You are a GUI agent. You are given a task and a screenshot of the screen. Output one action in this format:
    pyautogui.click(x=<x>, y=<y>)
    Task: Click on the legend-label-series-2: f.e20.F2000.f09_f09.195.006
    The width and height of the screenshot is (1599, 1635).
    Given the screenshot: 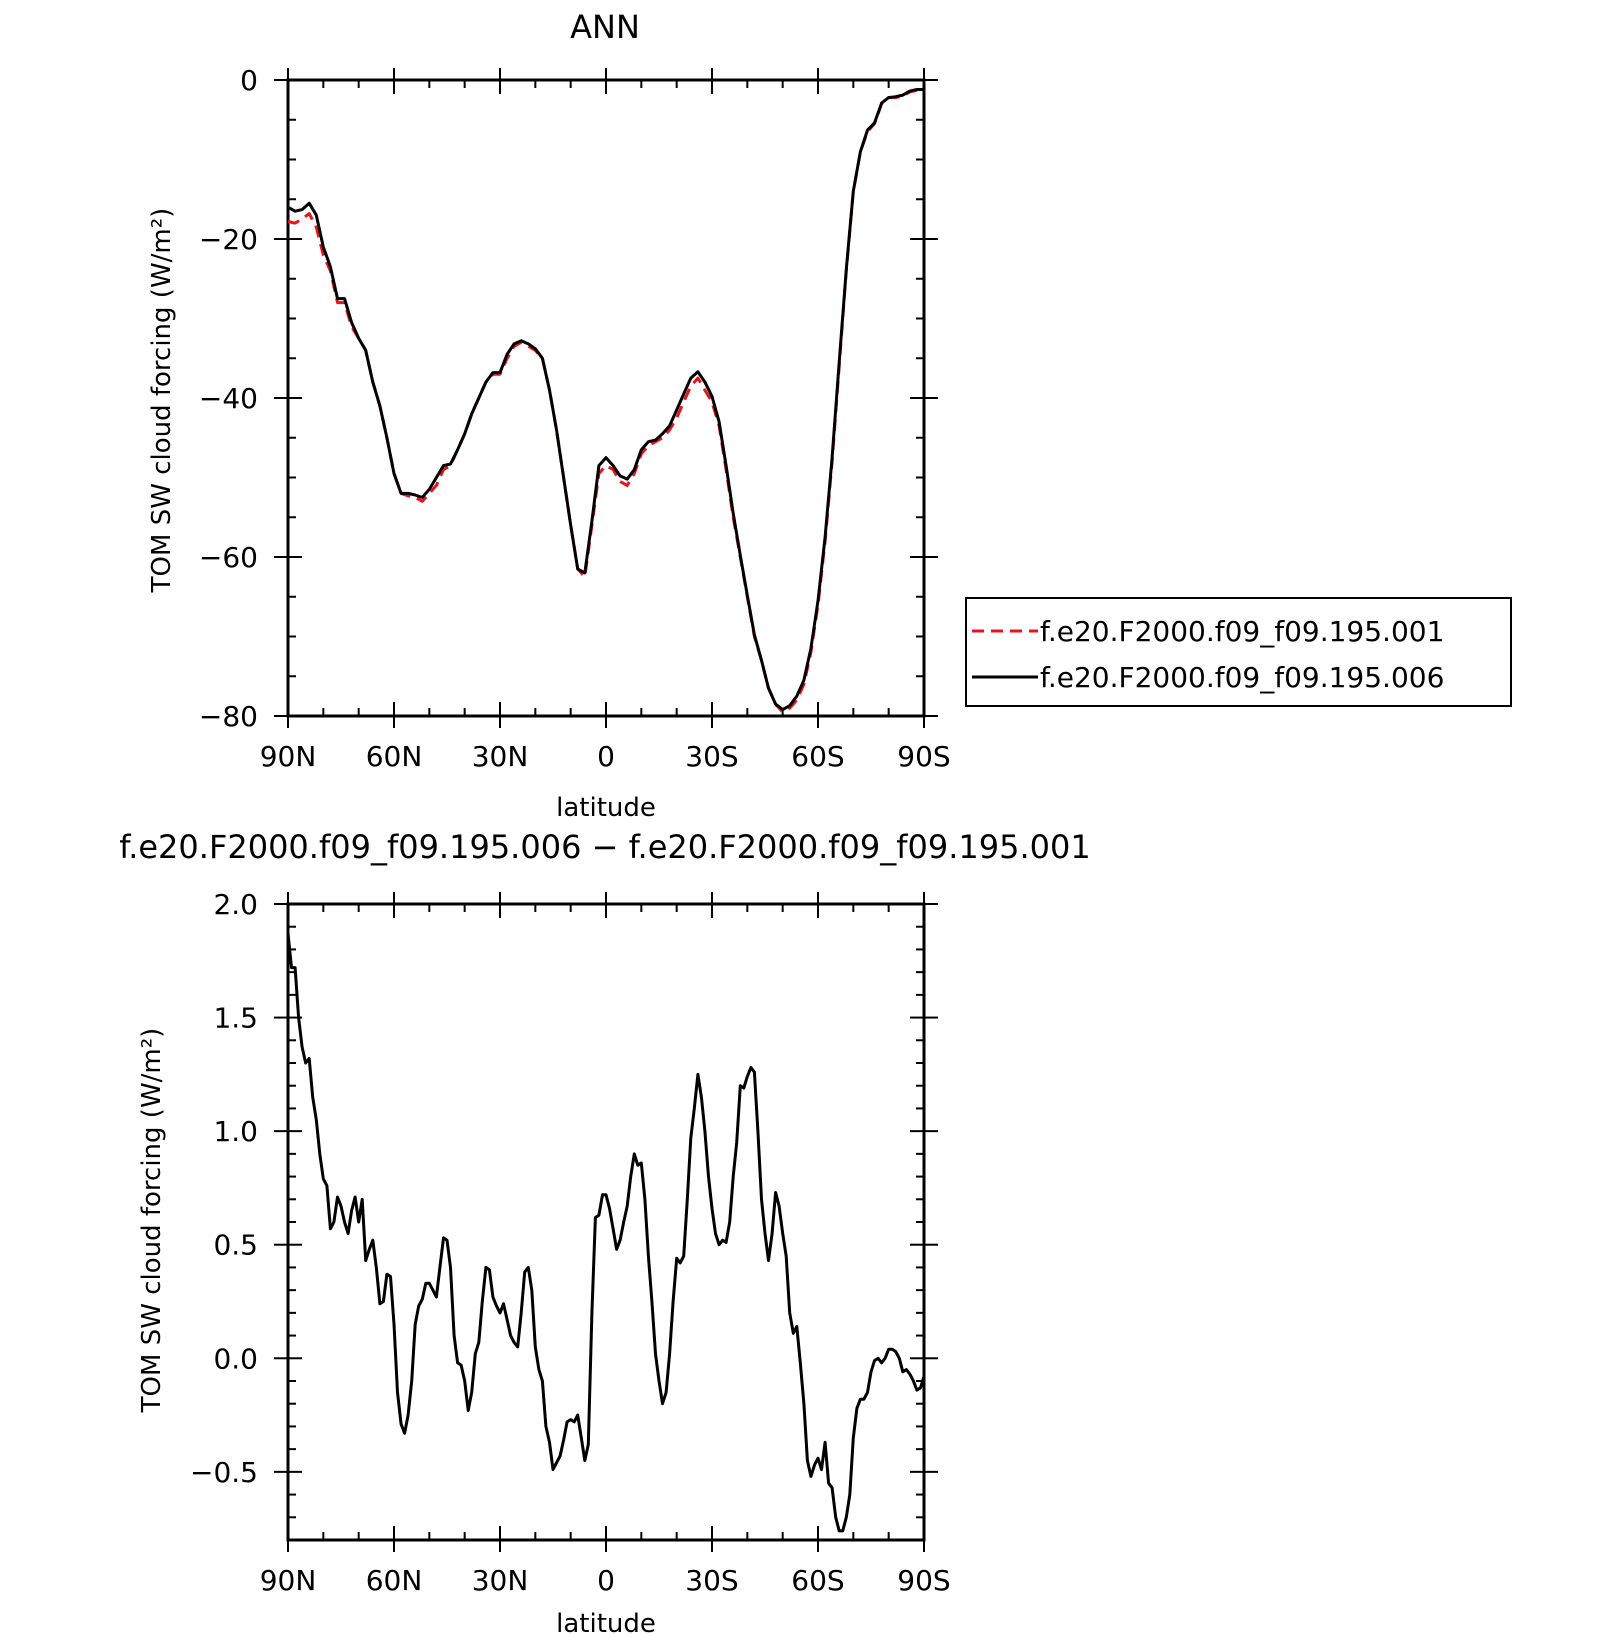 What is the action you would take?
    pyautogui.click(x=1242, y=677)
    